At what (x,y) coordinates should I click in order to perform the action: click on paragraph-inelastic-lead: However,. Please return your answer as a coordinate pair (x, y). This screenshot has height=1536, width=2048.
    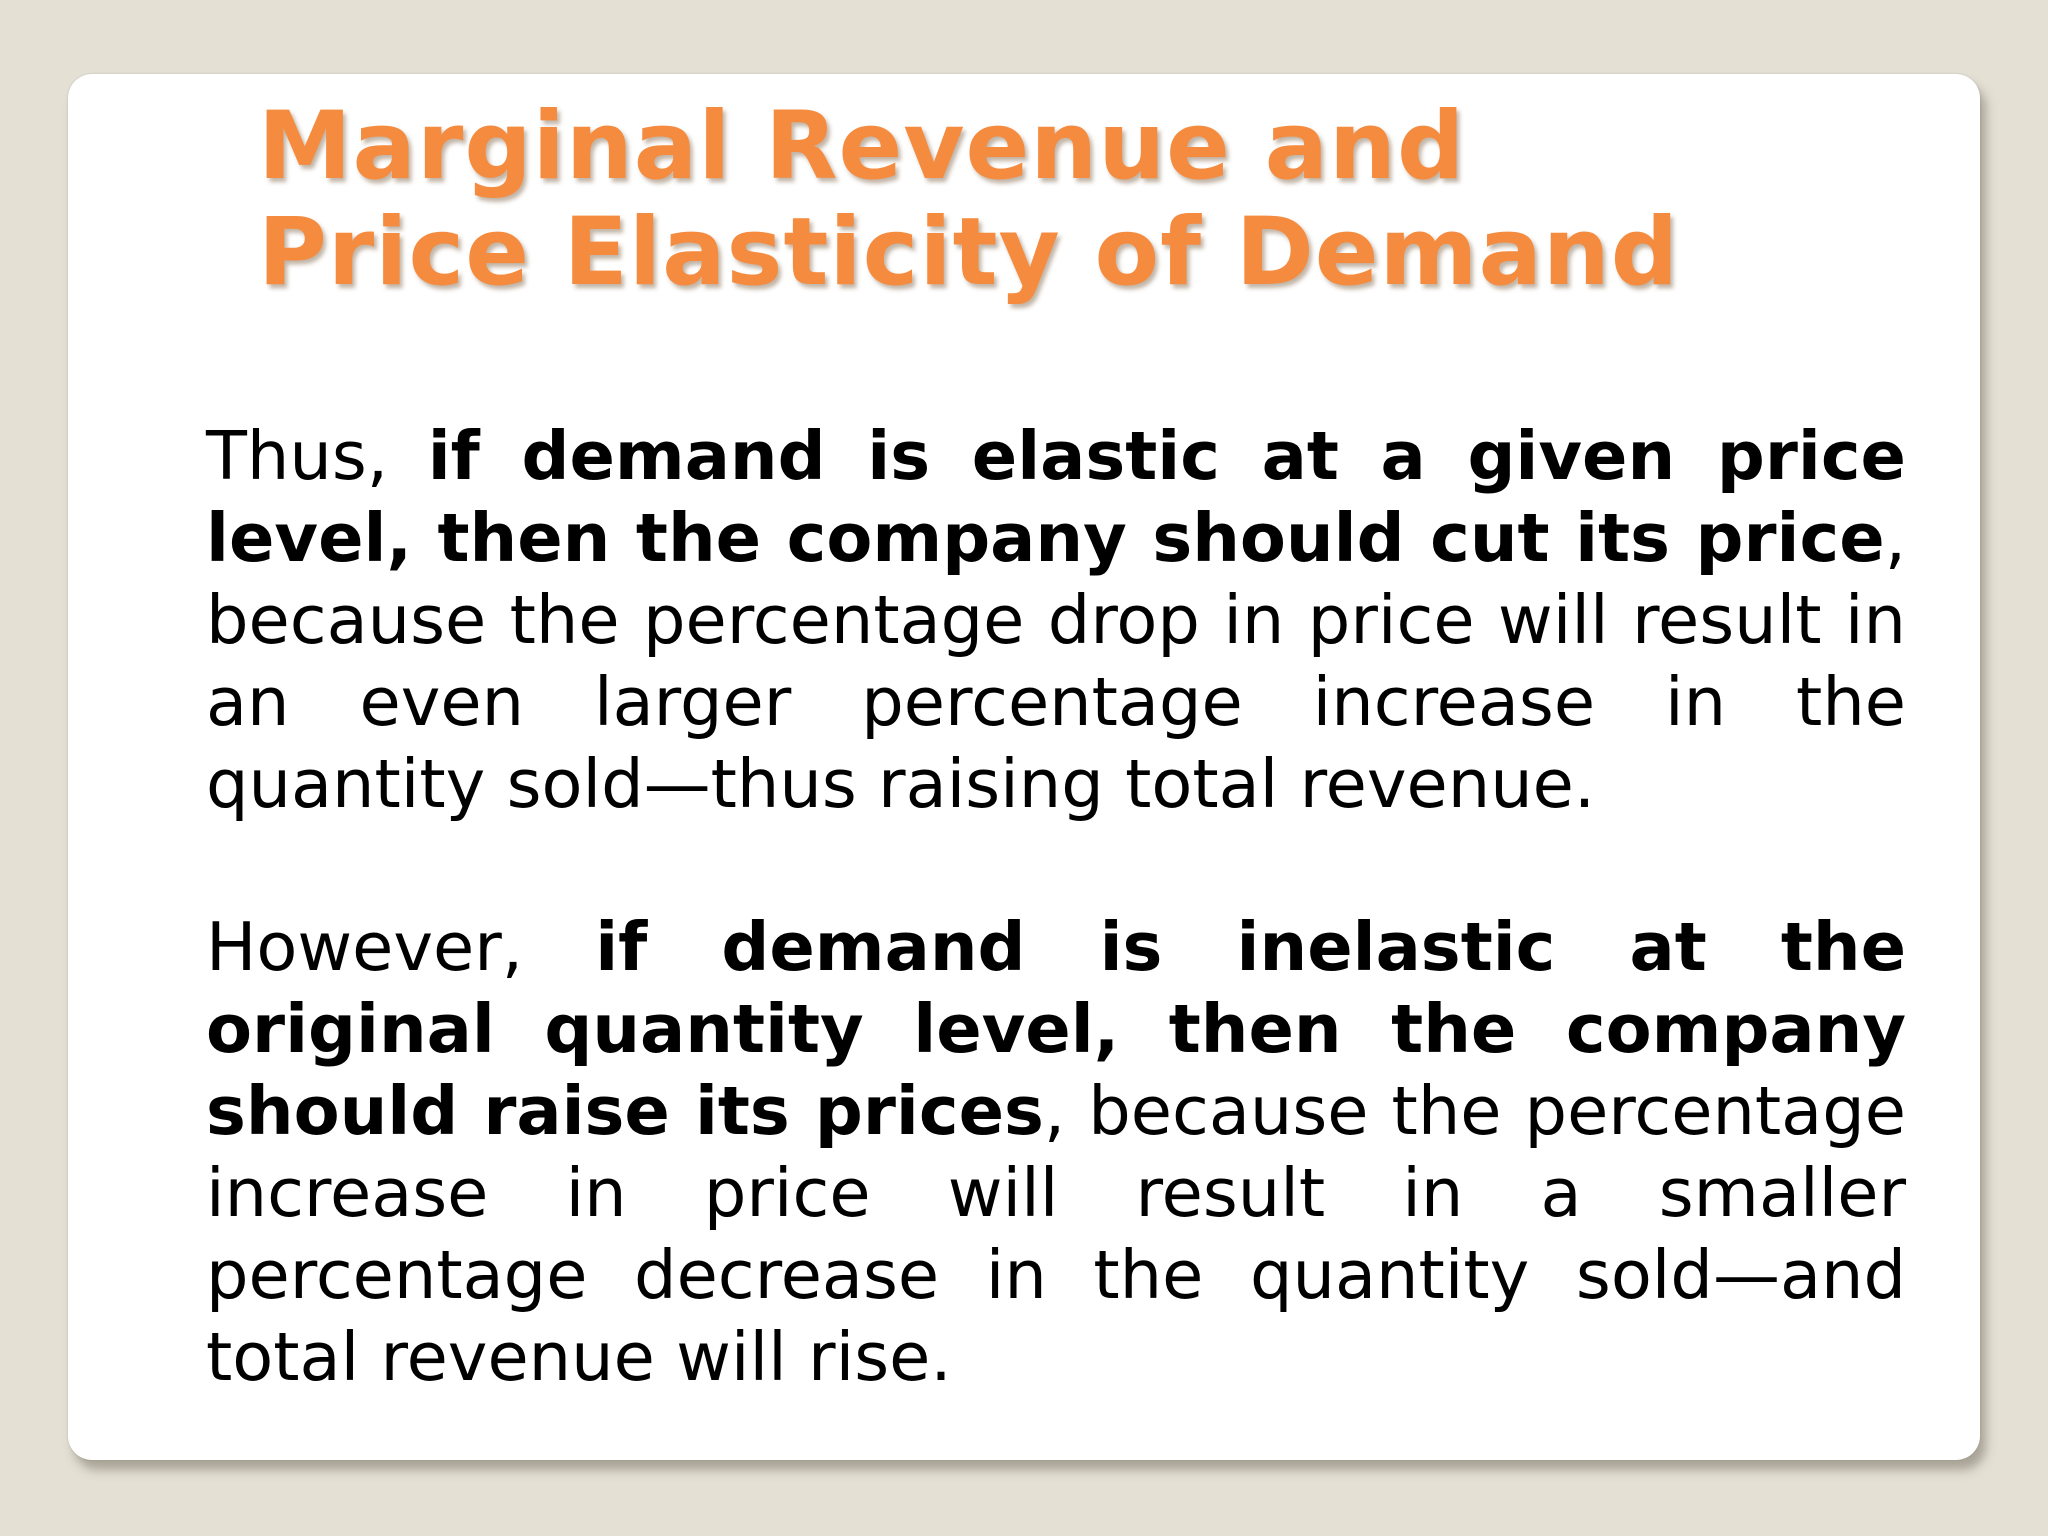
    Looking at the image, I should click on (401, 947).